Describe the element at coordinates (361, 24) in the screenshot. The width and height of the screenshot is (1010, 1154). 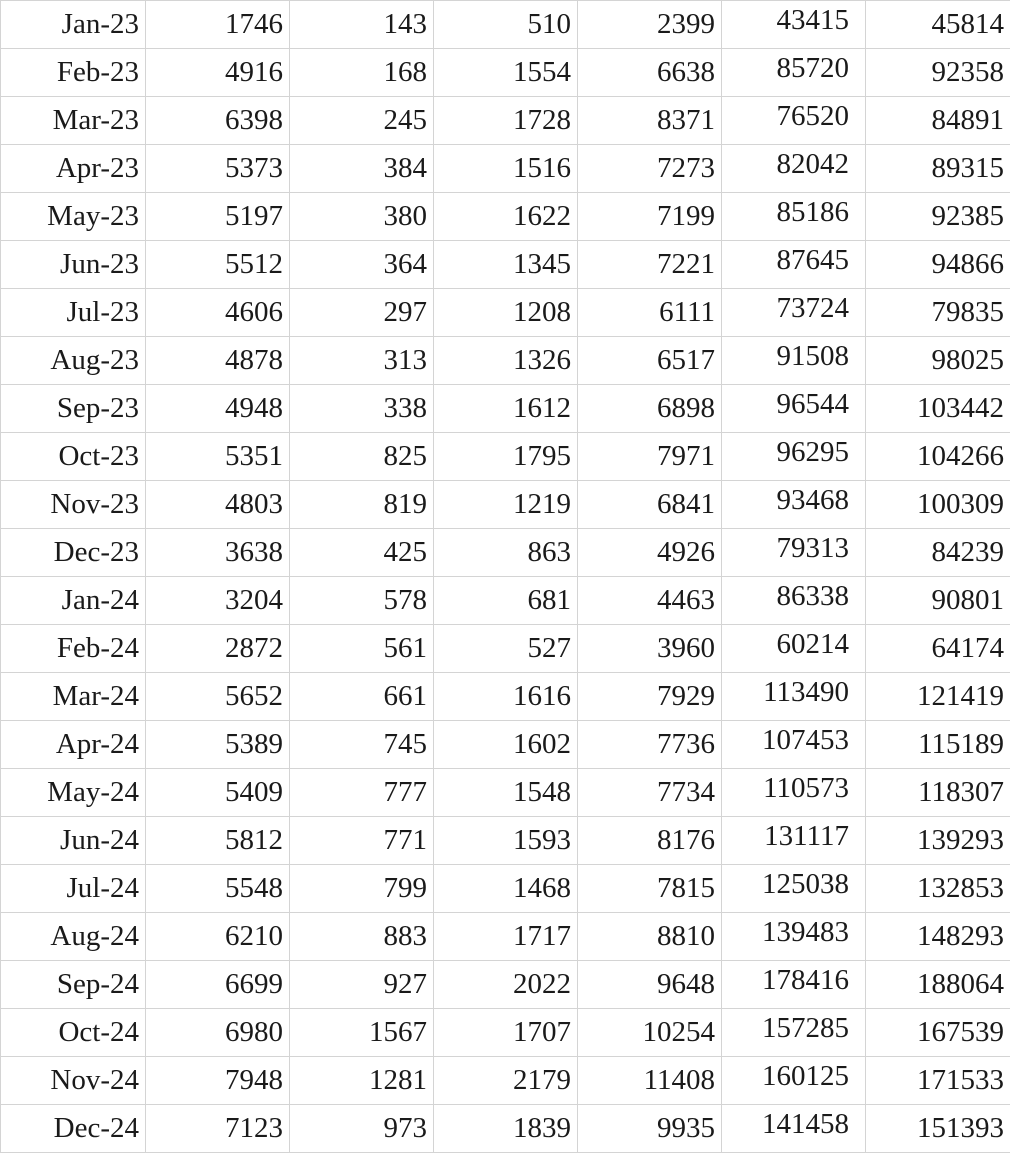
I see `col-c-cell: 143` at that location.